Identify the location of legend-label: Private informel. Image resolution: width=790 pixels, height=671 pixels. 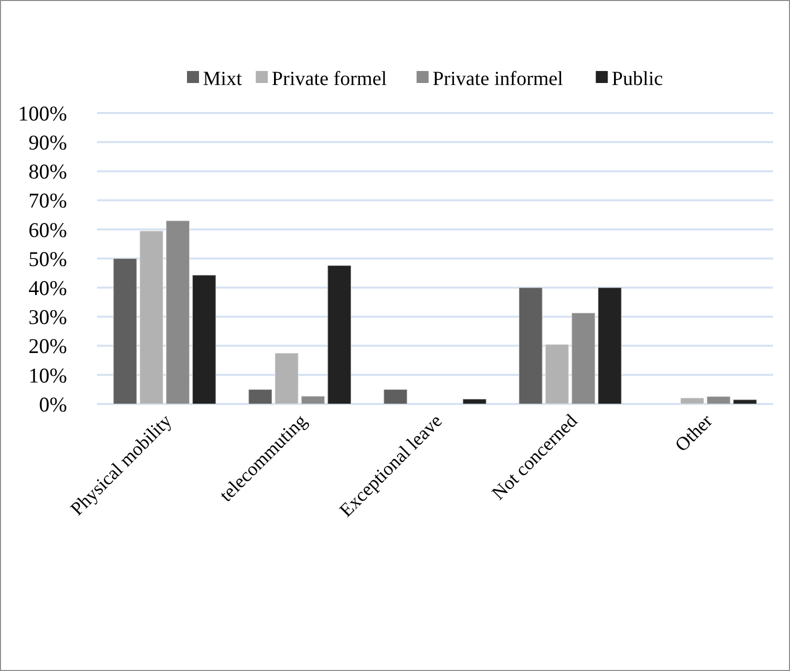
(498, 79).